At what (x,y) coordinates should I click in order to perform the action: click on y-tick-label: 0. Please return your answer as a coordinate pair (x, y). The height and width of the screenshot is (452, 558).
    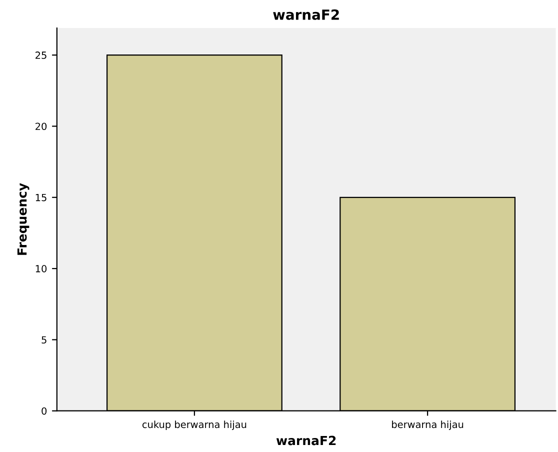
    Looking at the image, I should click on (44, 411).